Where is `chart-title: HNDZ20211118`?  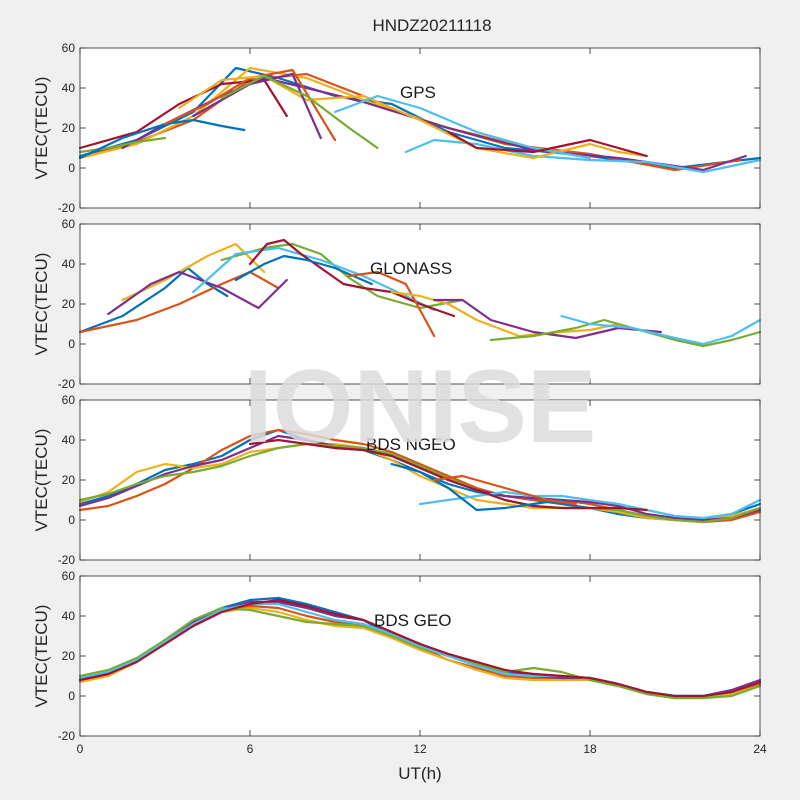
chart-title: HNDZ20211118 is located at coordinates (431, 25).